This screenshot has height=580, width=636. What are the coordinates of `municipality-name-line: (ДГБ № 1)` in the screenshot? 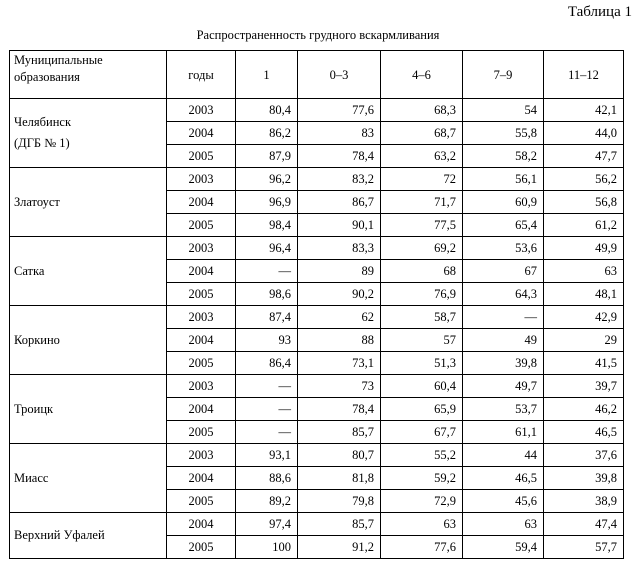 It's located at (42, 143).